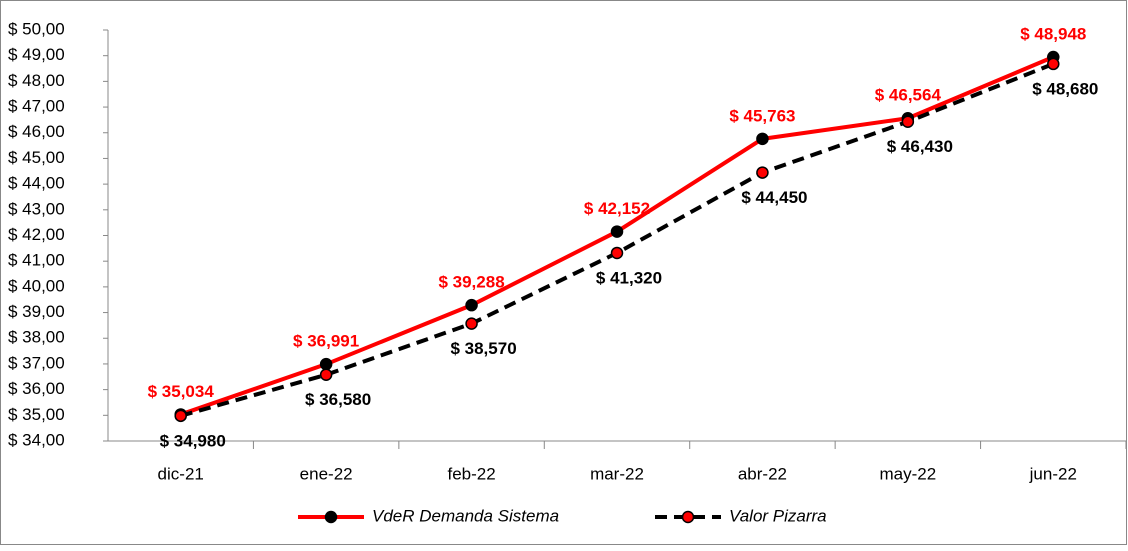 The image size is (1128, 551). Describe the element at coordinates (36, 157) in the screenshot. I see `y-tick-label: $ 45,00` at that location.